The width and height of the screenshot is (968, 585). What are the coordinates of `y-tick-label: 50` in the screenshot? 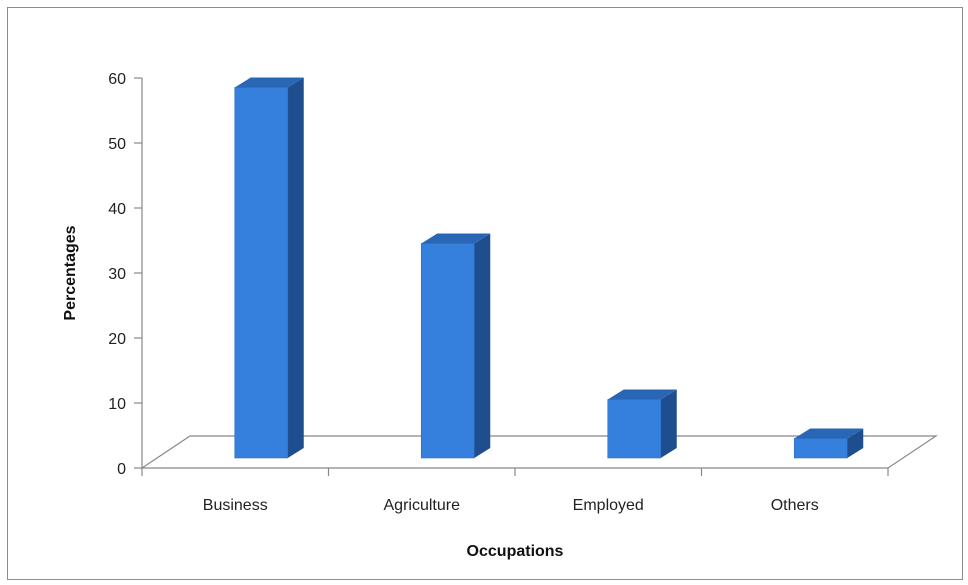 It's located at (117, 144).